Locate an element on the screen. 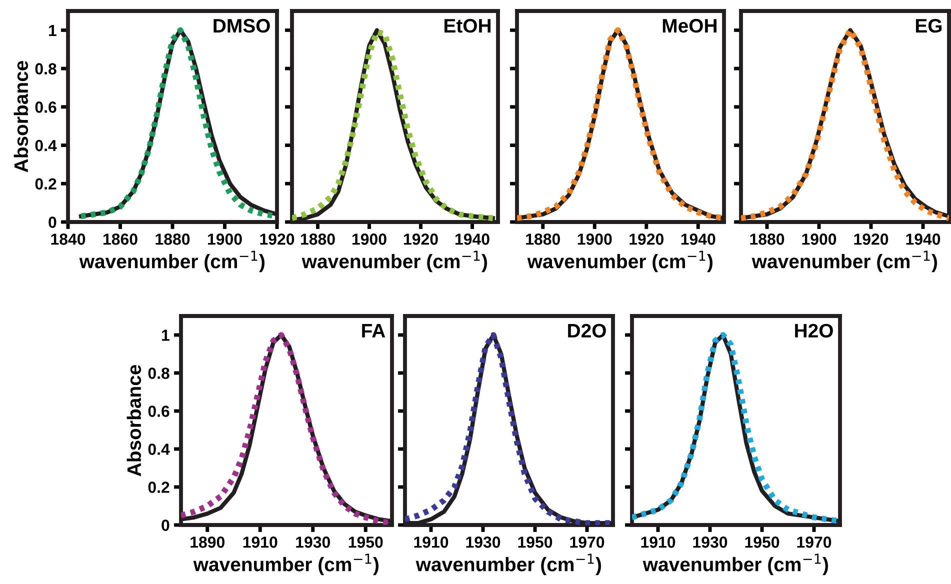 Image resolution: width=951 pixels, height=584 pixels. x-tick-label: 1860 is located at coordinates (120, 239).